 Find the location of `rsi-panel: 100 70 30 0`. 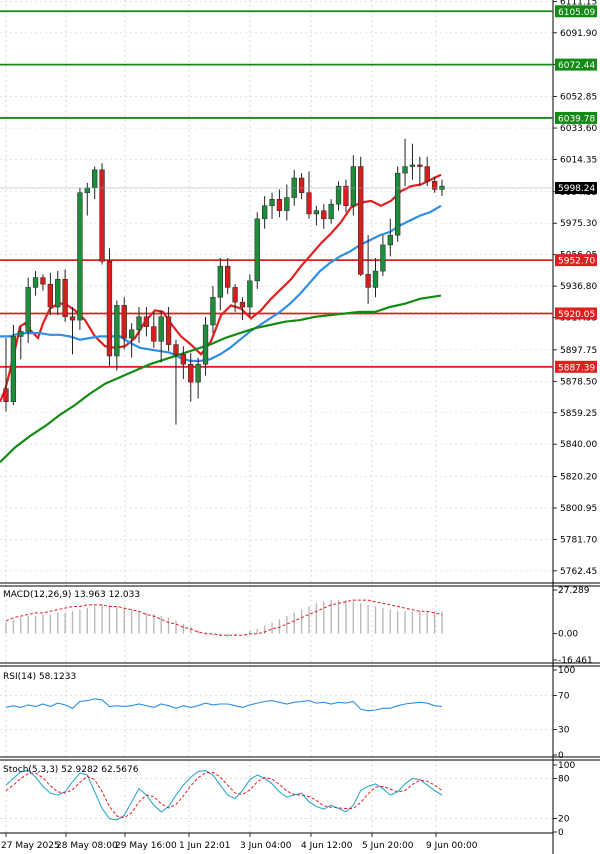

rsi-panel: 100 70 30 0 is located at coordinates (287, 713).